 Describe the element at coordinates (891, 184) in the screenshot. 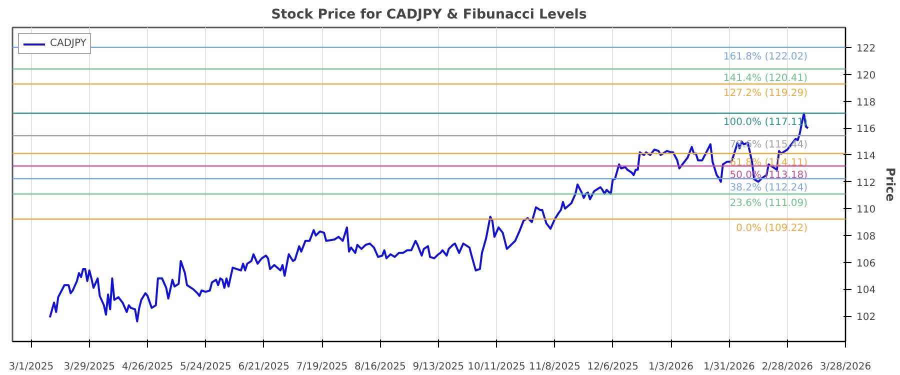

I see `y-axis-title: Price` at that location.